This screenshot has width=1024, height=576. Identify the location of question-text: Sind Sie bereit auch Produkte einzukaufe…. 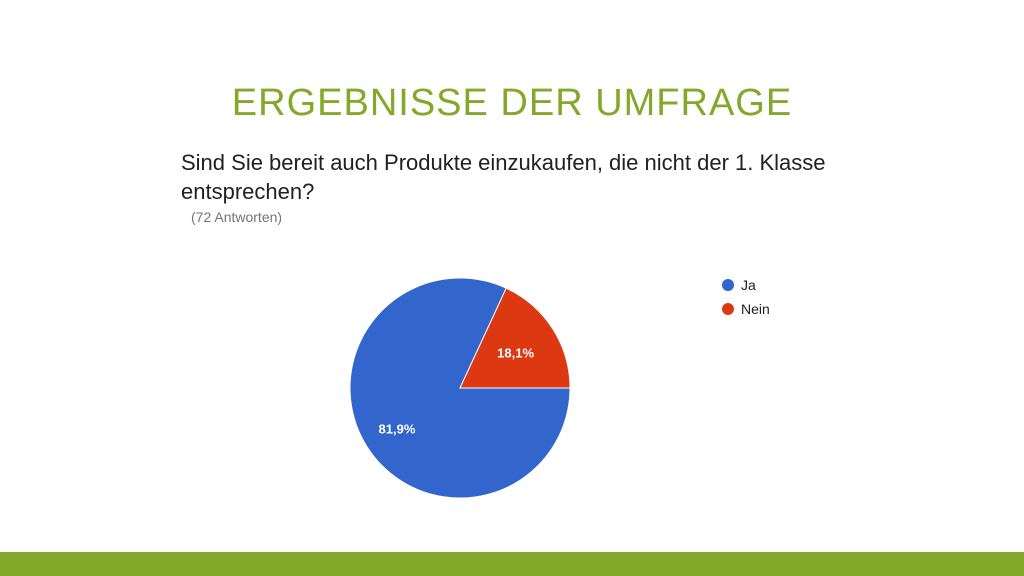
(503, 177).